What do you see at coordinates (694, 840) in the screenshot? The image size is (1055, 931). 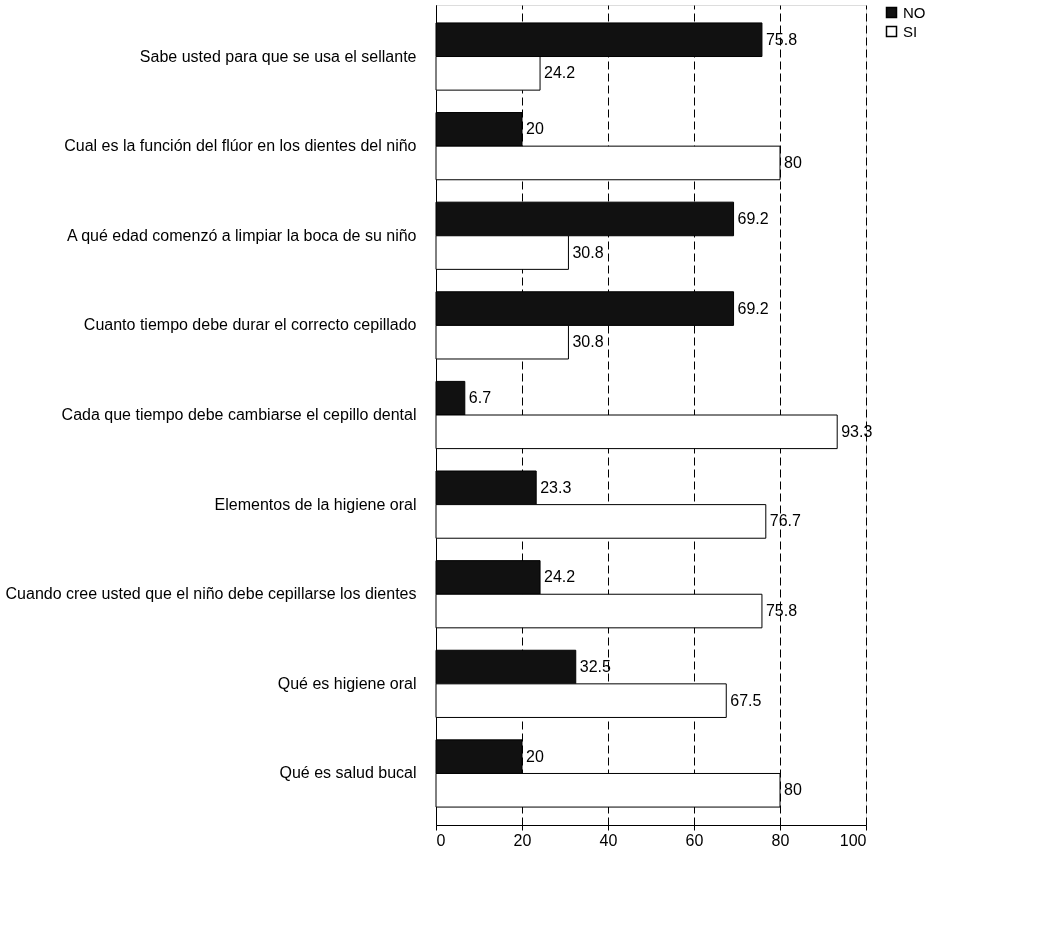 I see `x-tick-label: 60` at bounding box center [694, 840].